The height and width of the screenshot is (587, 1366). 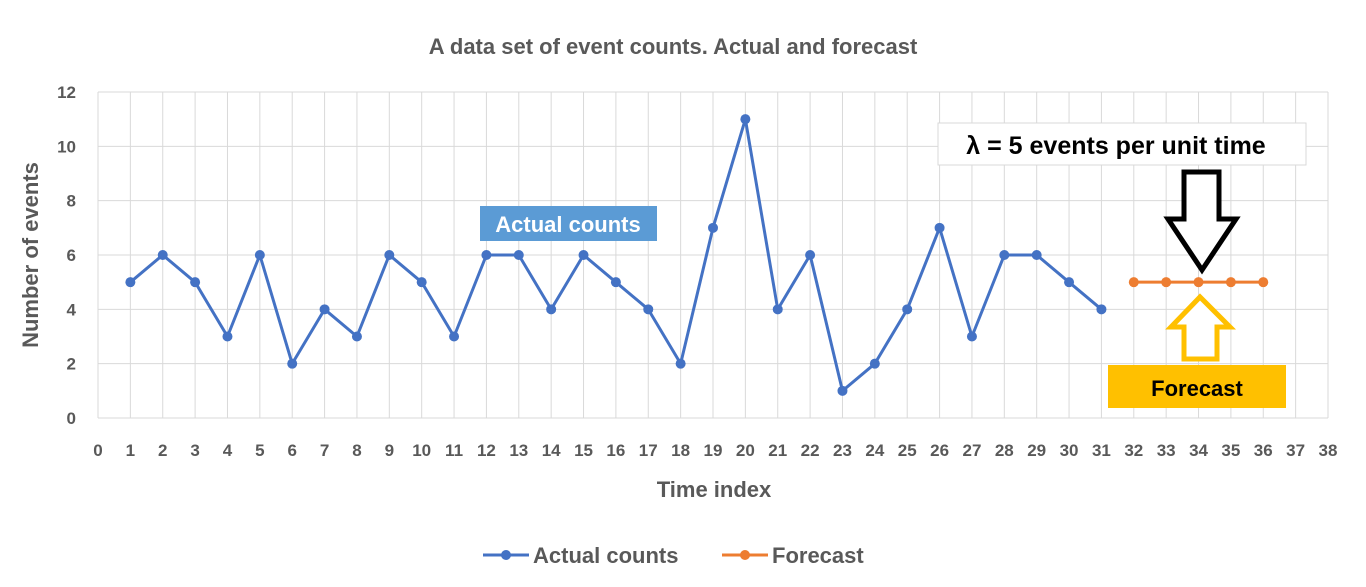 I want to click on x-tick-label: 10, so click(x=421, y=450).